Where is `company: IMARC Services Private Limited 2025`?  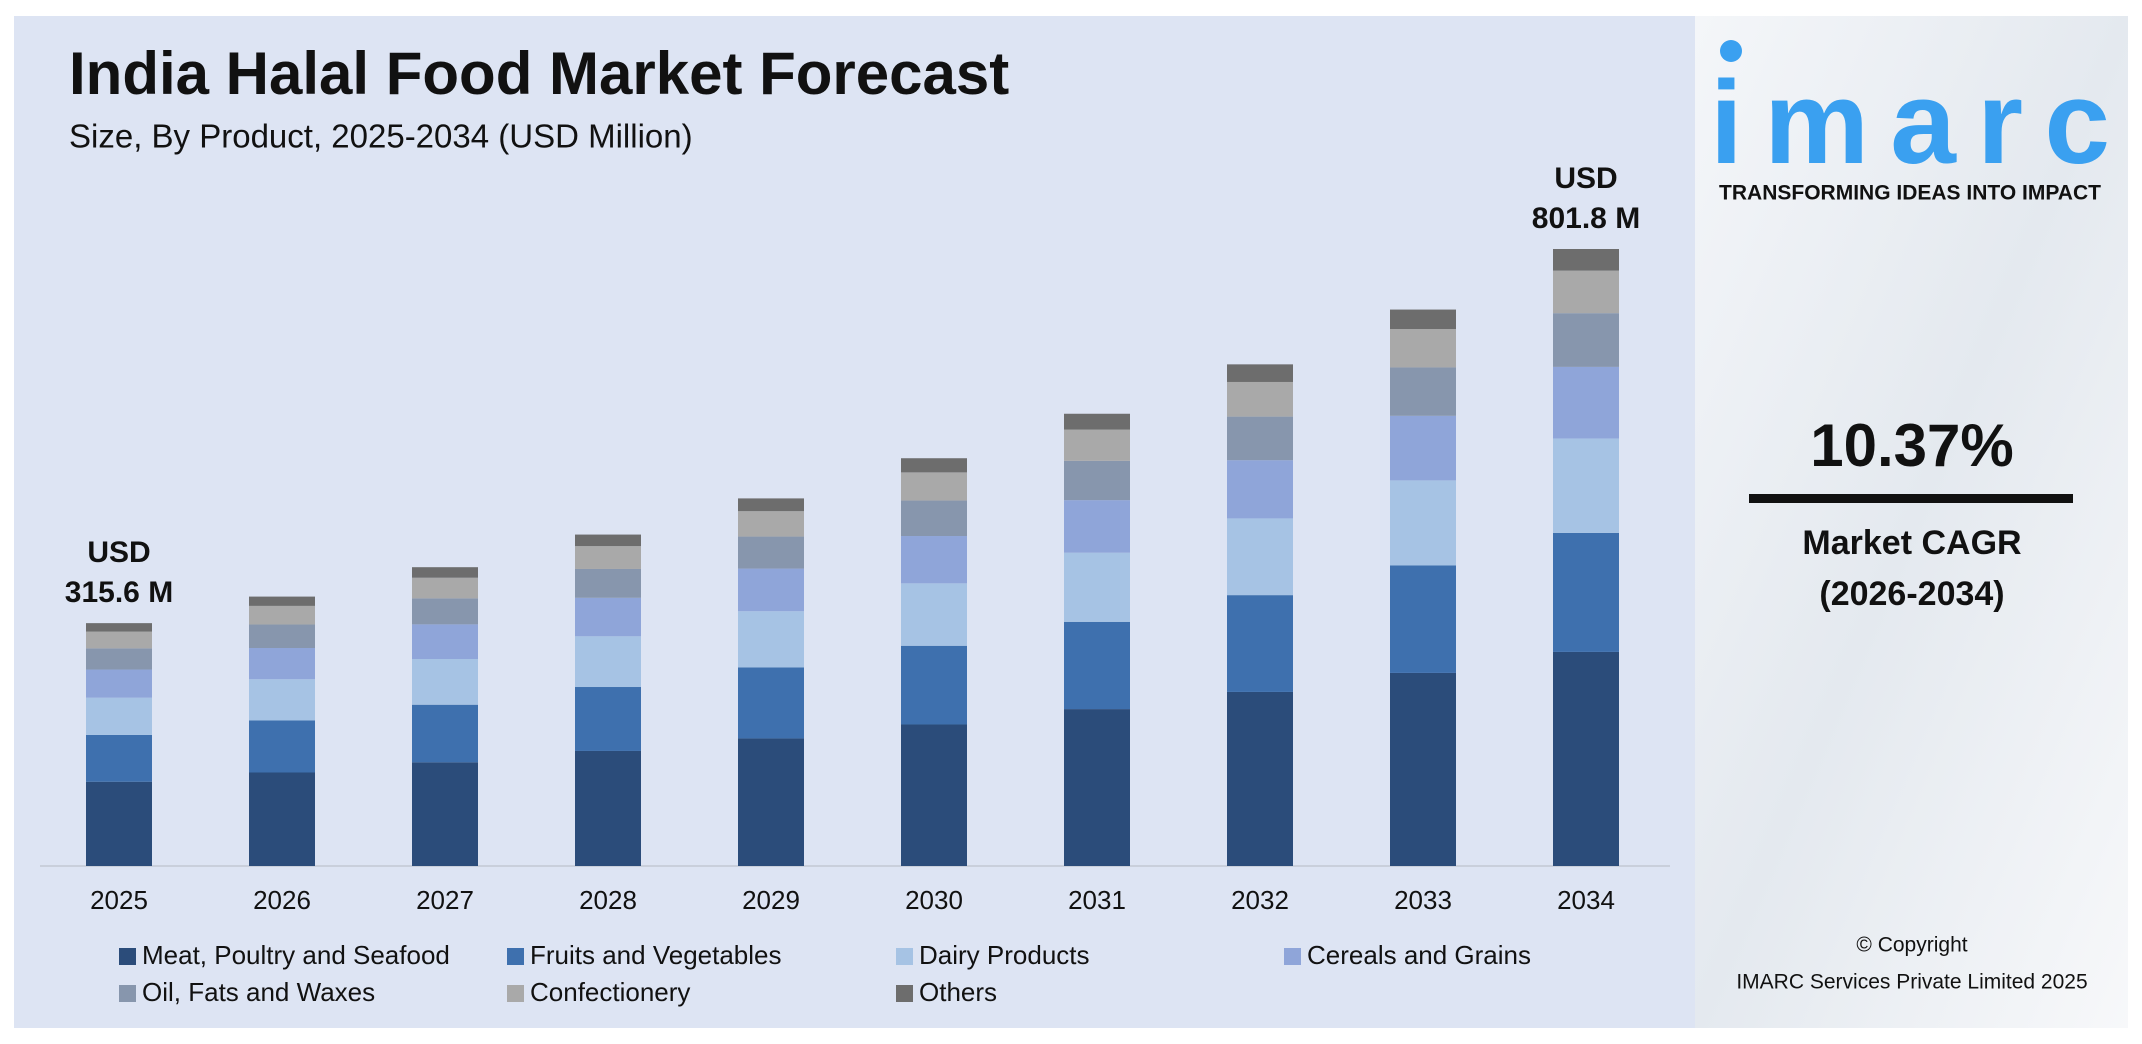
company: IMARC Services Private Limited 2025 is located at coordinates (1911, 982).